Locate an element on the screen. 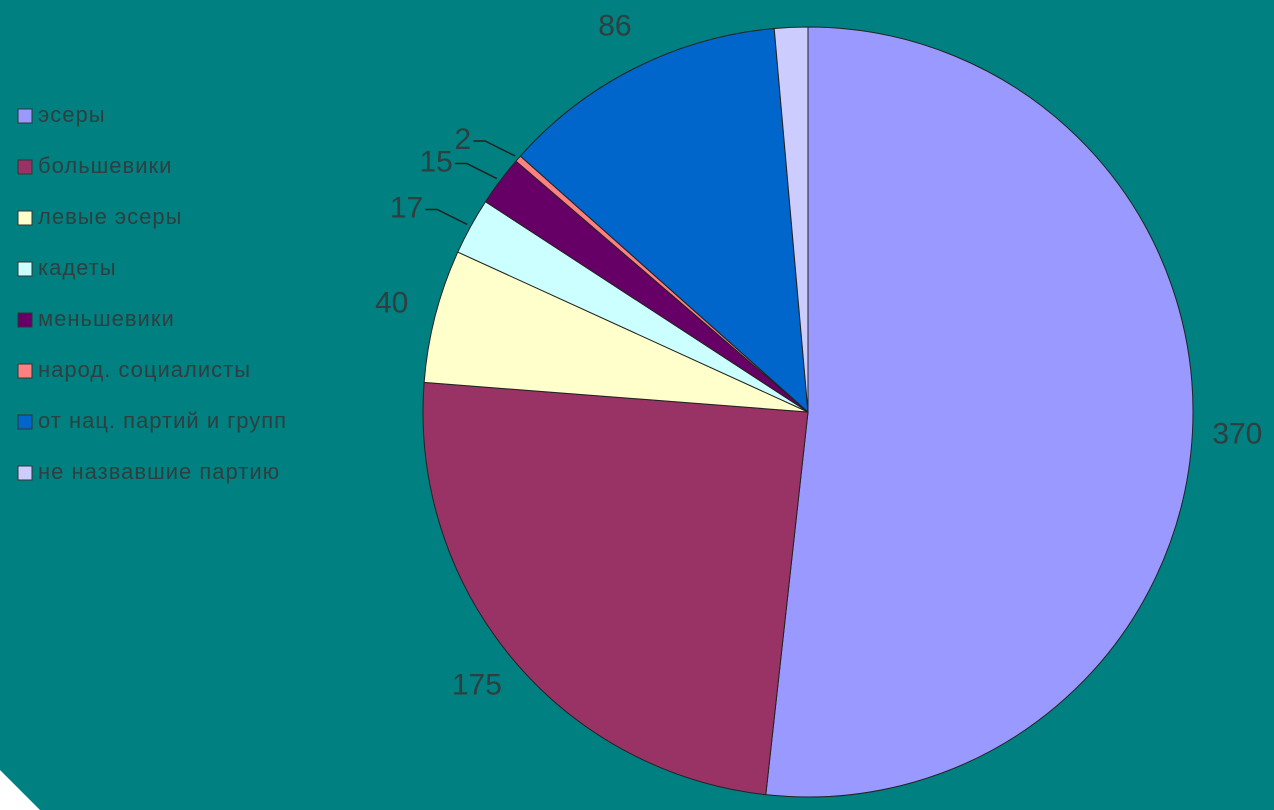  data-label: 15 is located at coordinates (435, 161).